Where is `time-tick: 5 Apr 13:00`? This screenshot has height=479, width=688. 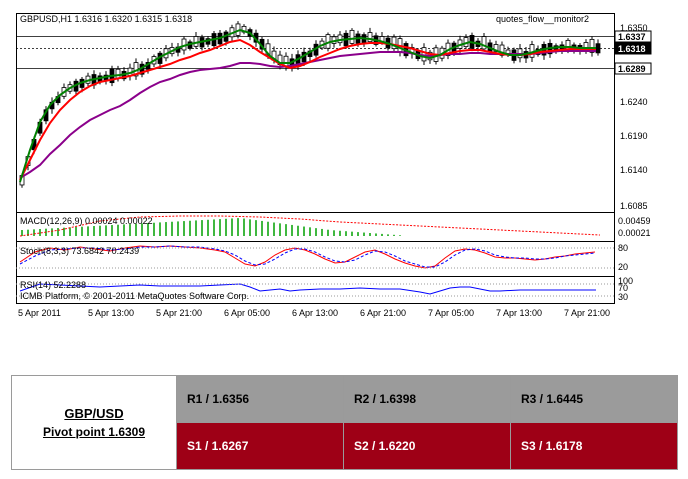 time-tick: 5 Apr 13:00 is located at coordinates (111, 313).